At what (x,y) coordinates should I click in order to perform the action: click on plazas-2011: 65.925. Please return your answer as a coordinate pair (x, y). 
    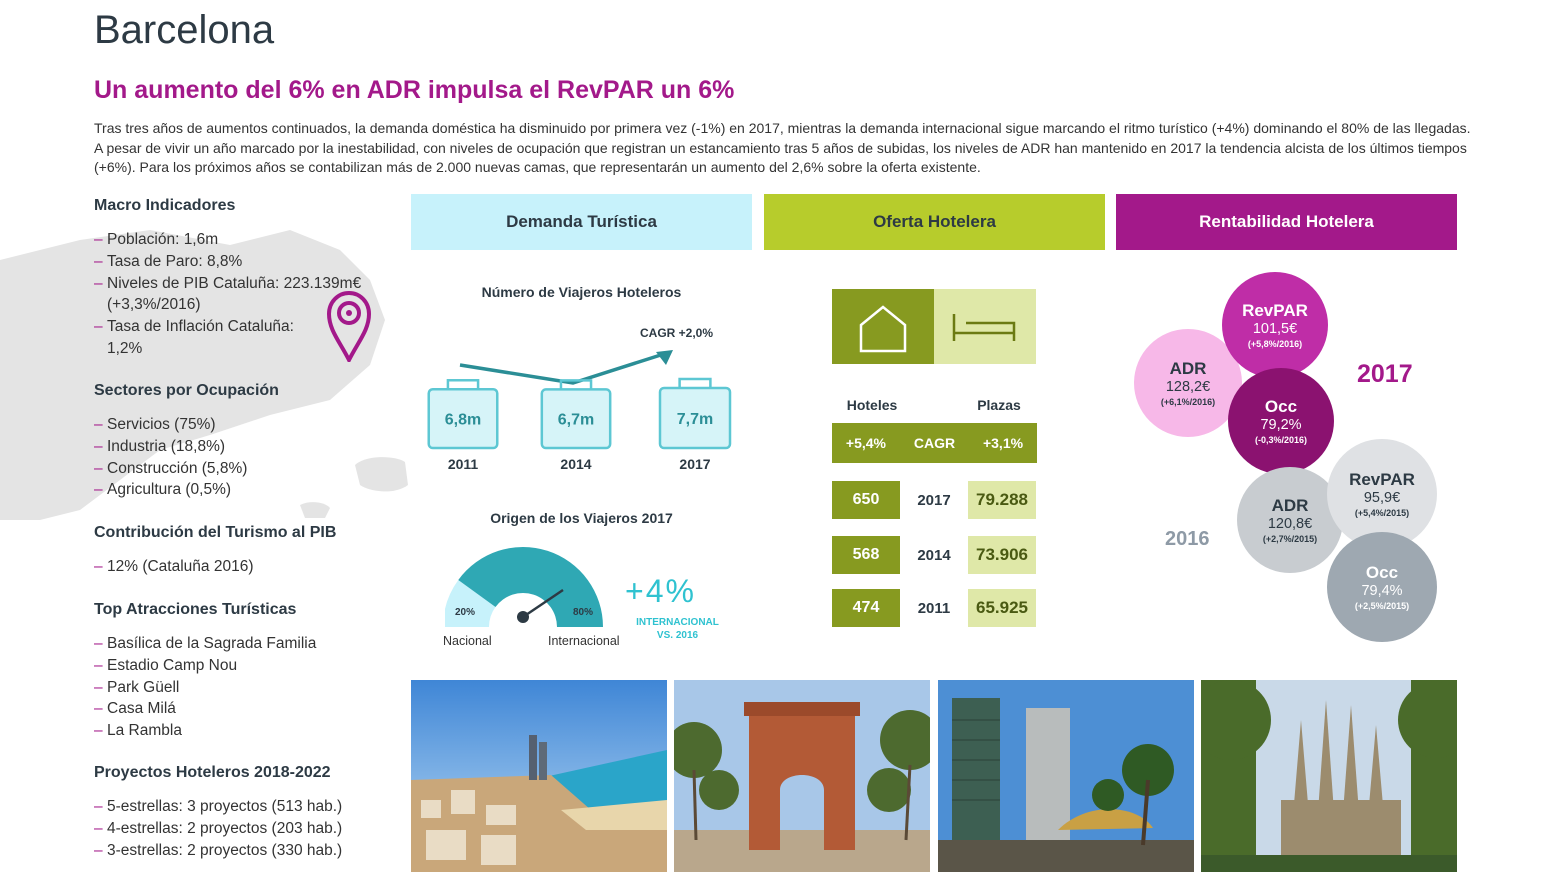
    Looking at the image, I should click on (1002, 608).